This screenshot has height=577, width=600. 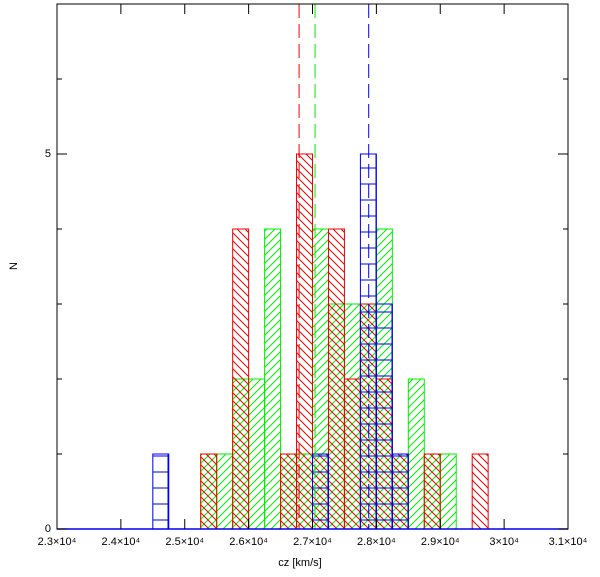 What do you see at coordinates (376, 542) in the screenshot?
I see `x-tick-label: 2.8×10⁴` at bounding box center [376, 542].